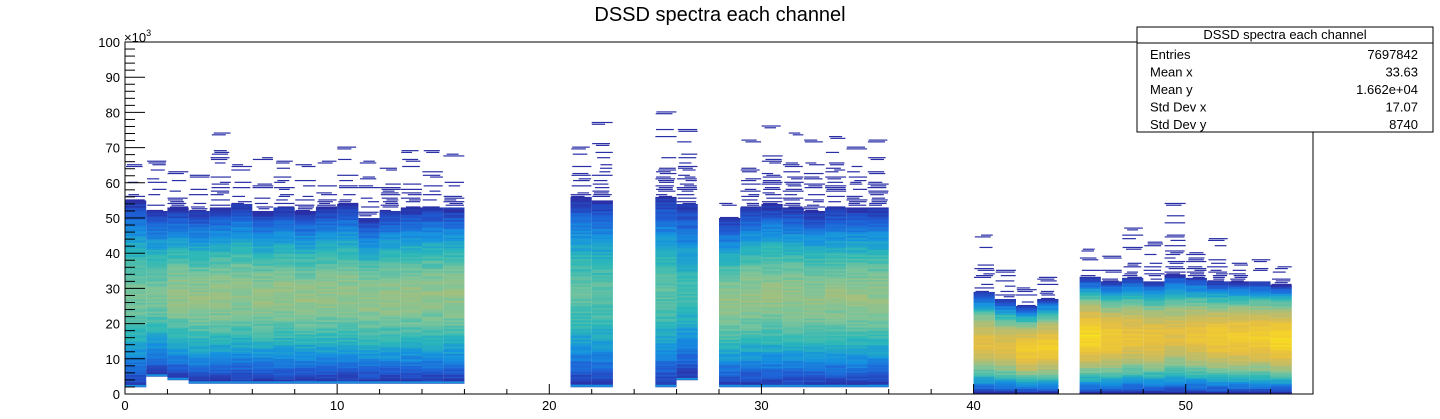  I want to click on x-tick-label: 0, so click(124, 405).